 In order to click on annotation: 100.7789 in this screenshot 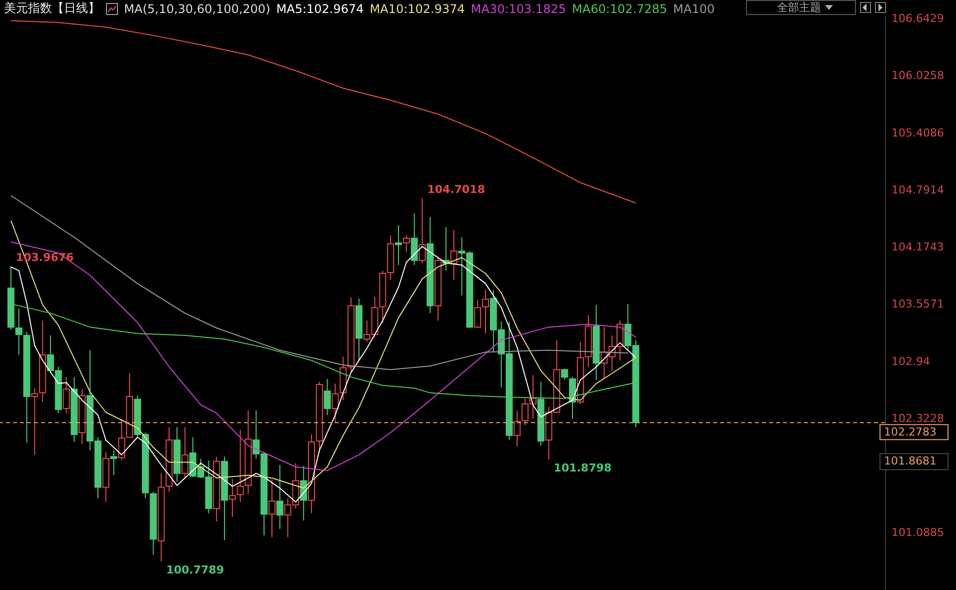, I will do `click(195, 569)`.